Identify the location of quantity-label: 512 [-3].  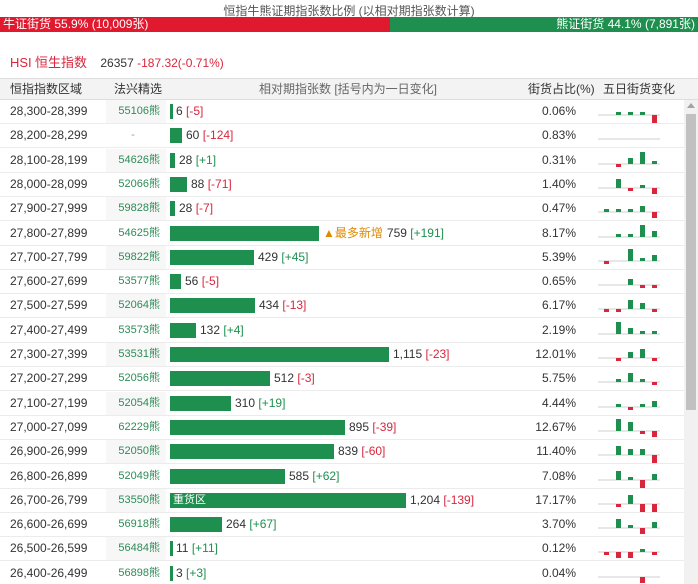
(294, 378).